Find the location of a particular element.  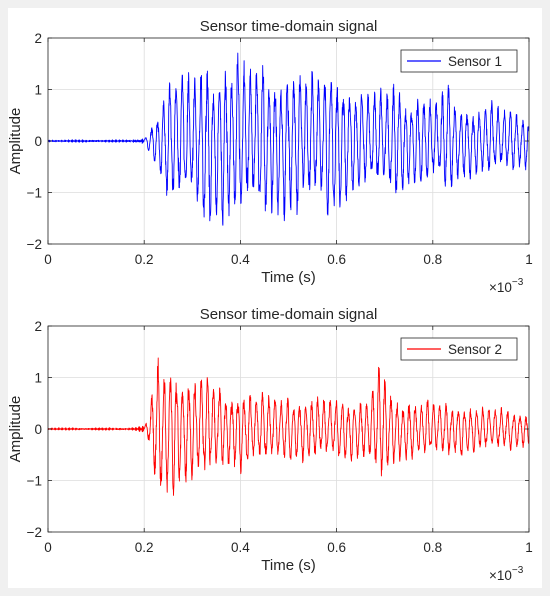

legend: Sensor 1 is located at coordinates (459, 61).